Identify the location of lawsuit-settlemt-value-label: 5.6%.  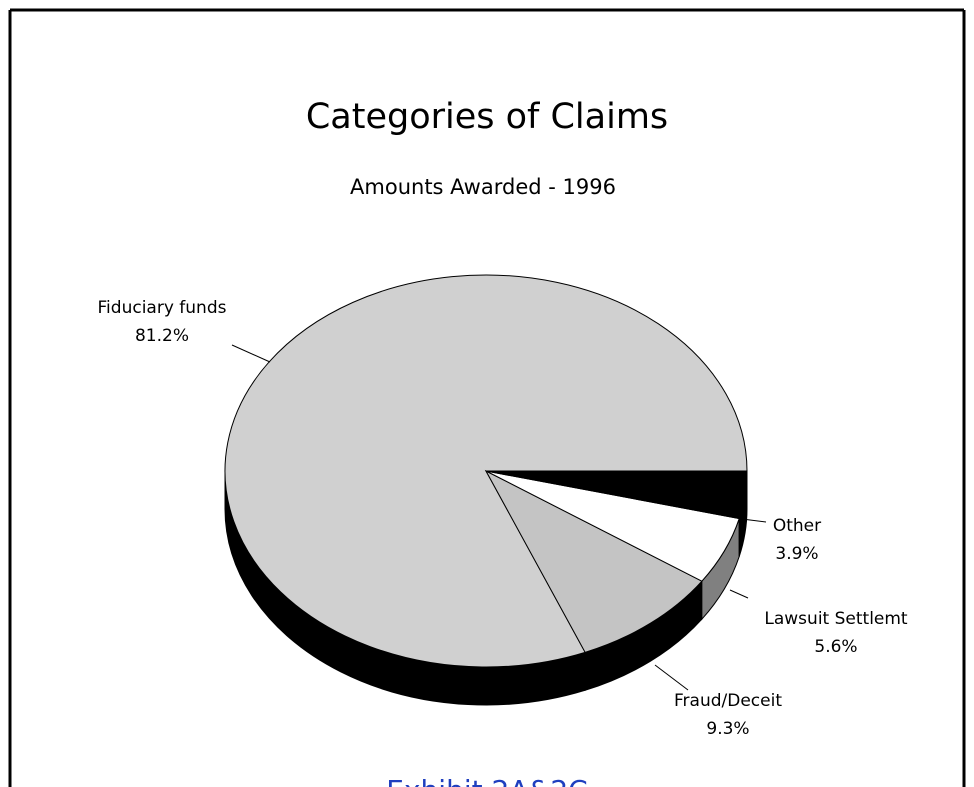
(835, 647).